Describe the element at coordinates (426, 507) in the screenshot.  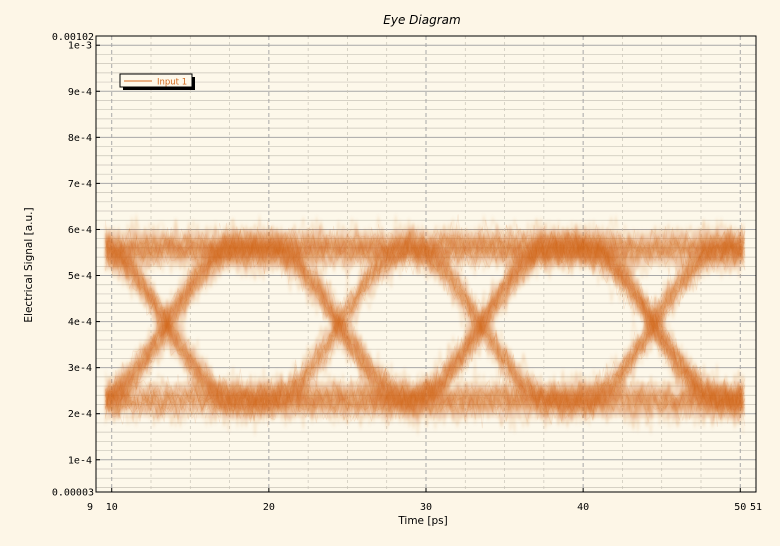
I see `x-tick-label: 30` at that location.